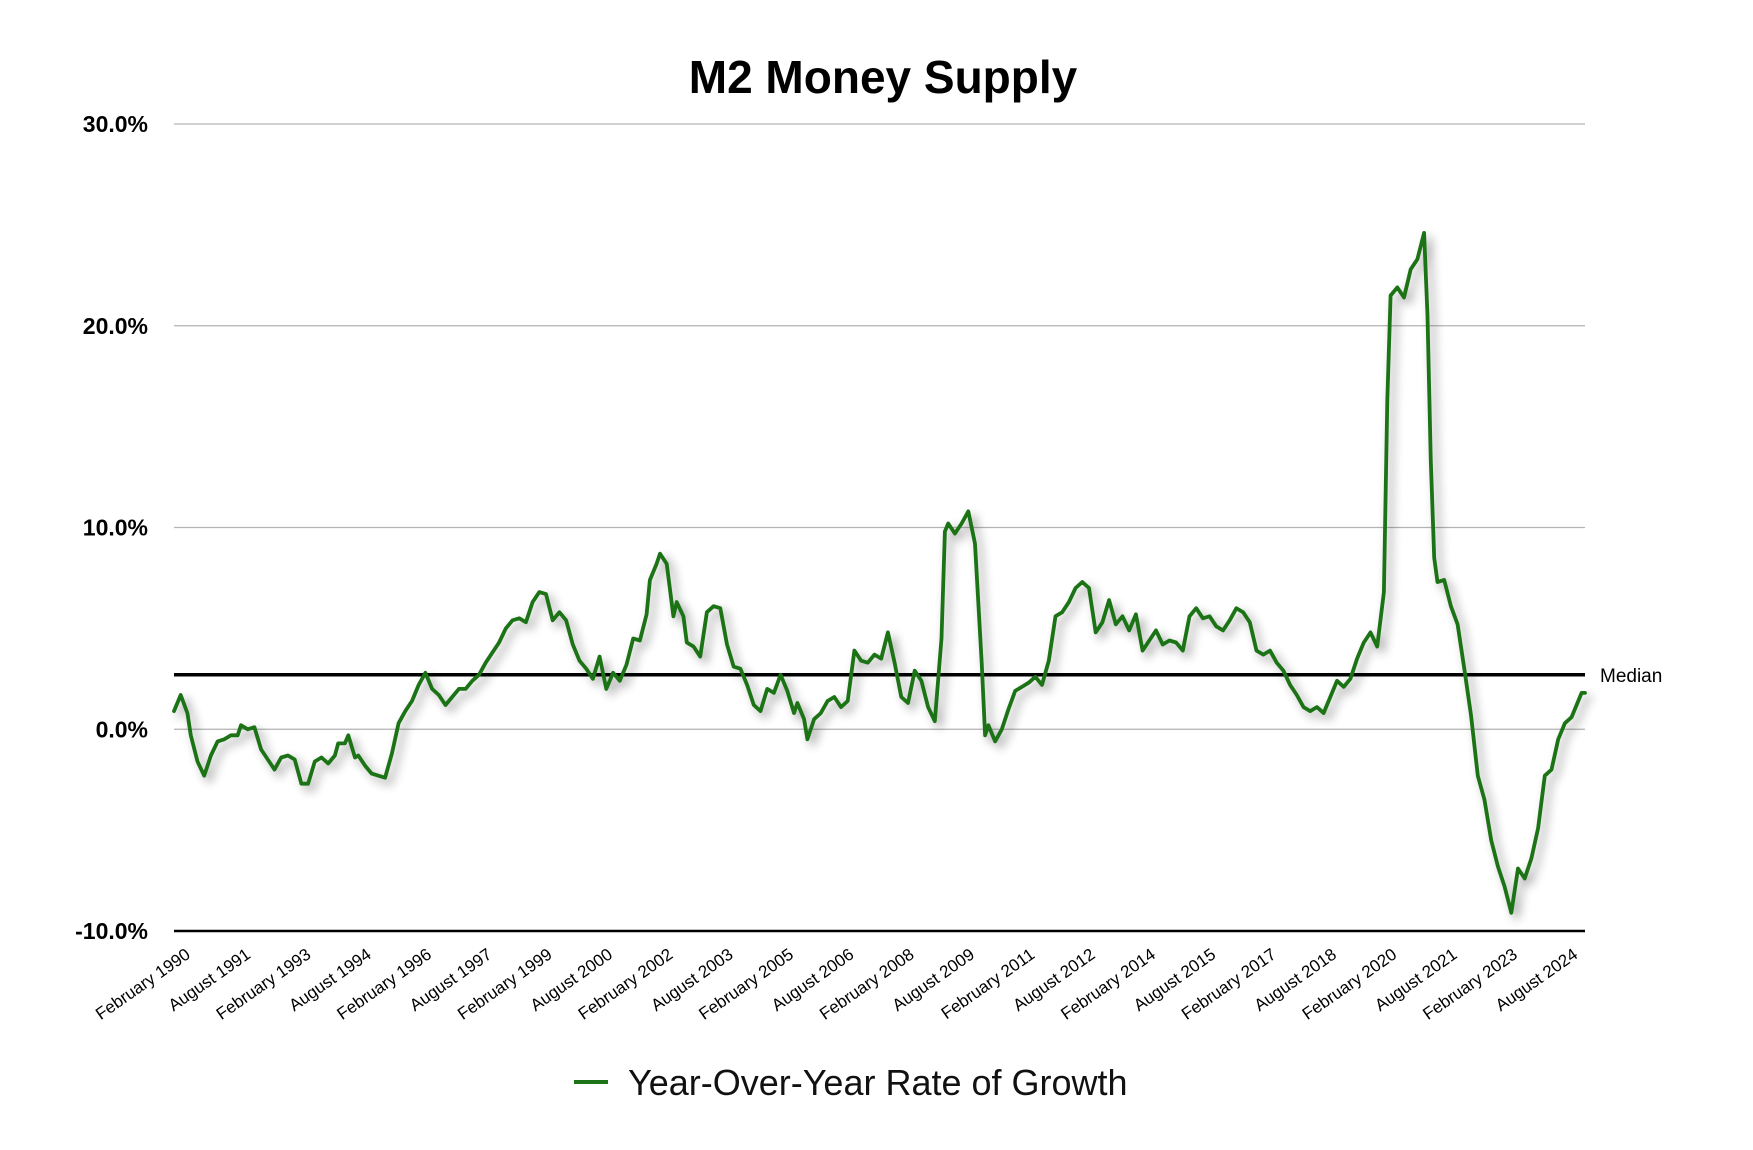 The height and width of the screenshot is (1150, 1753). Describe the element at coordinates (115, 528) in the screenshot. I see `y-tick-label: 10.0%` at that location.